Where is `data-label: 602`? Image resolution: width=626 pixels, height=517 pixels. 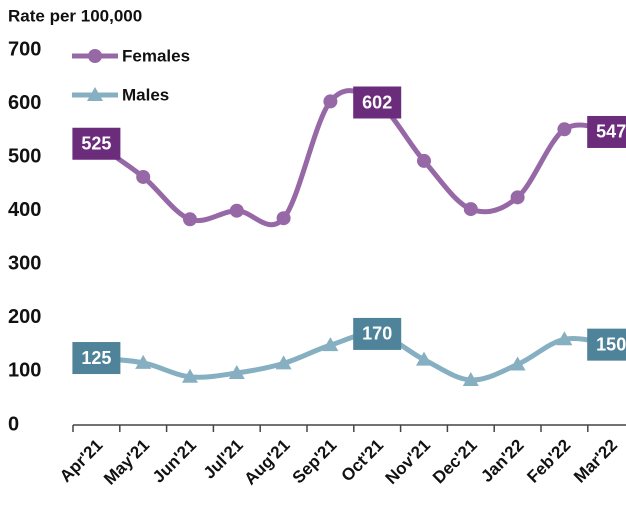
data-label: 602 is located at coordinates (377, 102).